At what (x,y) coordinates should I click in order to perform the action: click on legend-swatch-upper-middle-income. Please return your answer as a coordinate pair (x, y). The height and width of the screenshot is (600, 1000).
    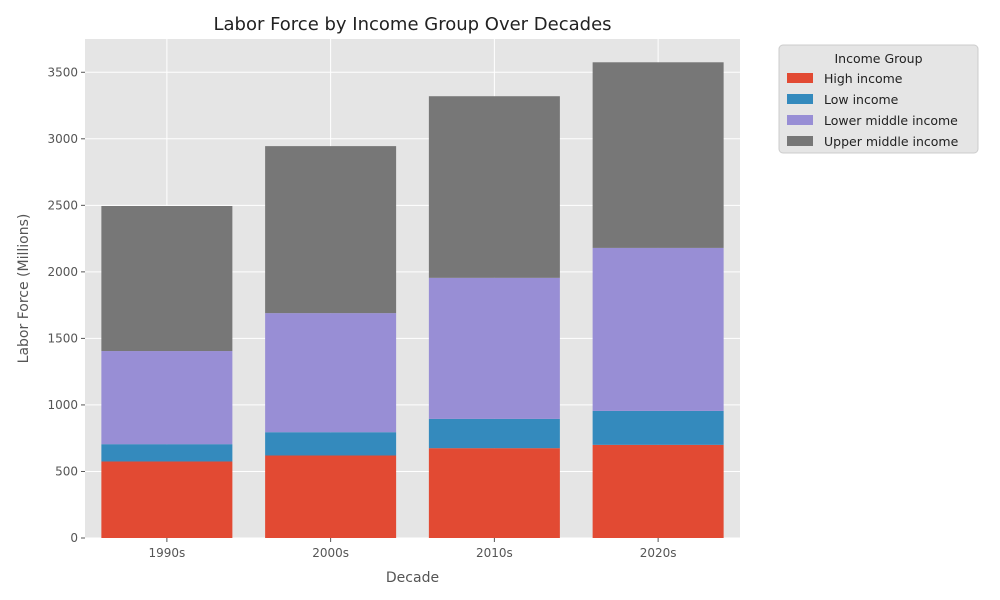
    Looking at the image, I should click on (800, 141).